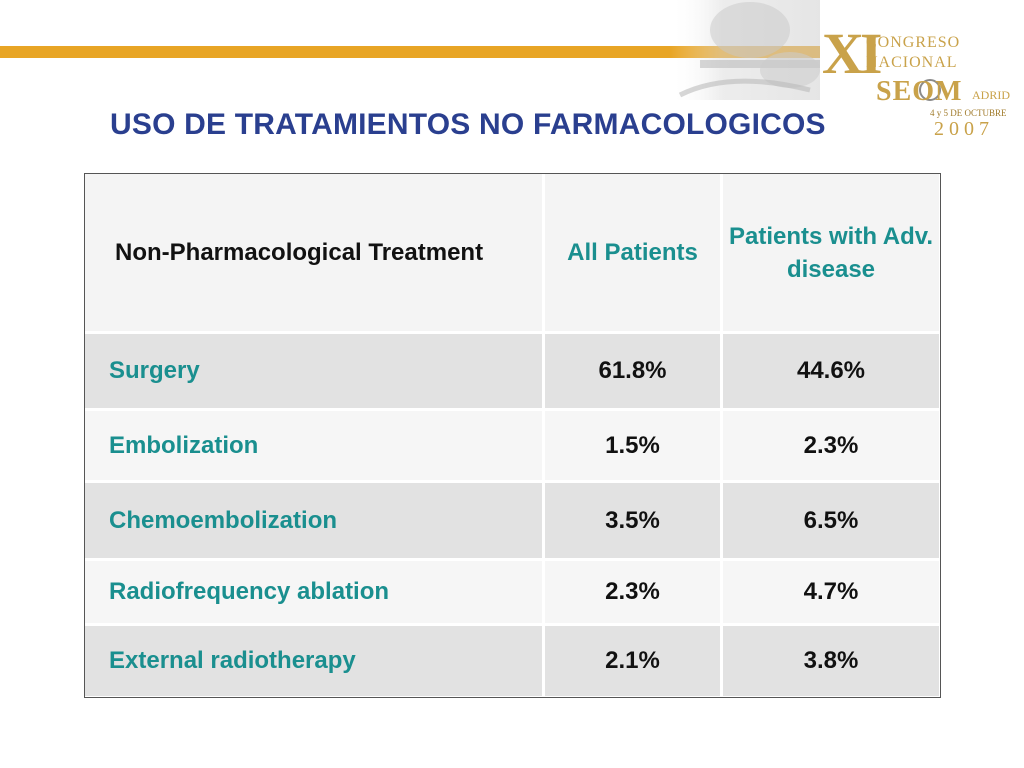  What do you see at coordinates (468, 124) in the screenshot?
I see `slide-title: USO DE TRATAMIENTOS NO FARMACOLOGICOS` at bounding box center [468, 124].